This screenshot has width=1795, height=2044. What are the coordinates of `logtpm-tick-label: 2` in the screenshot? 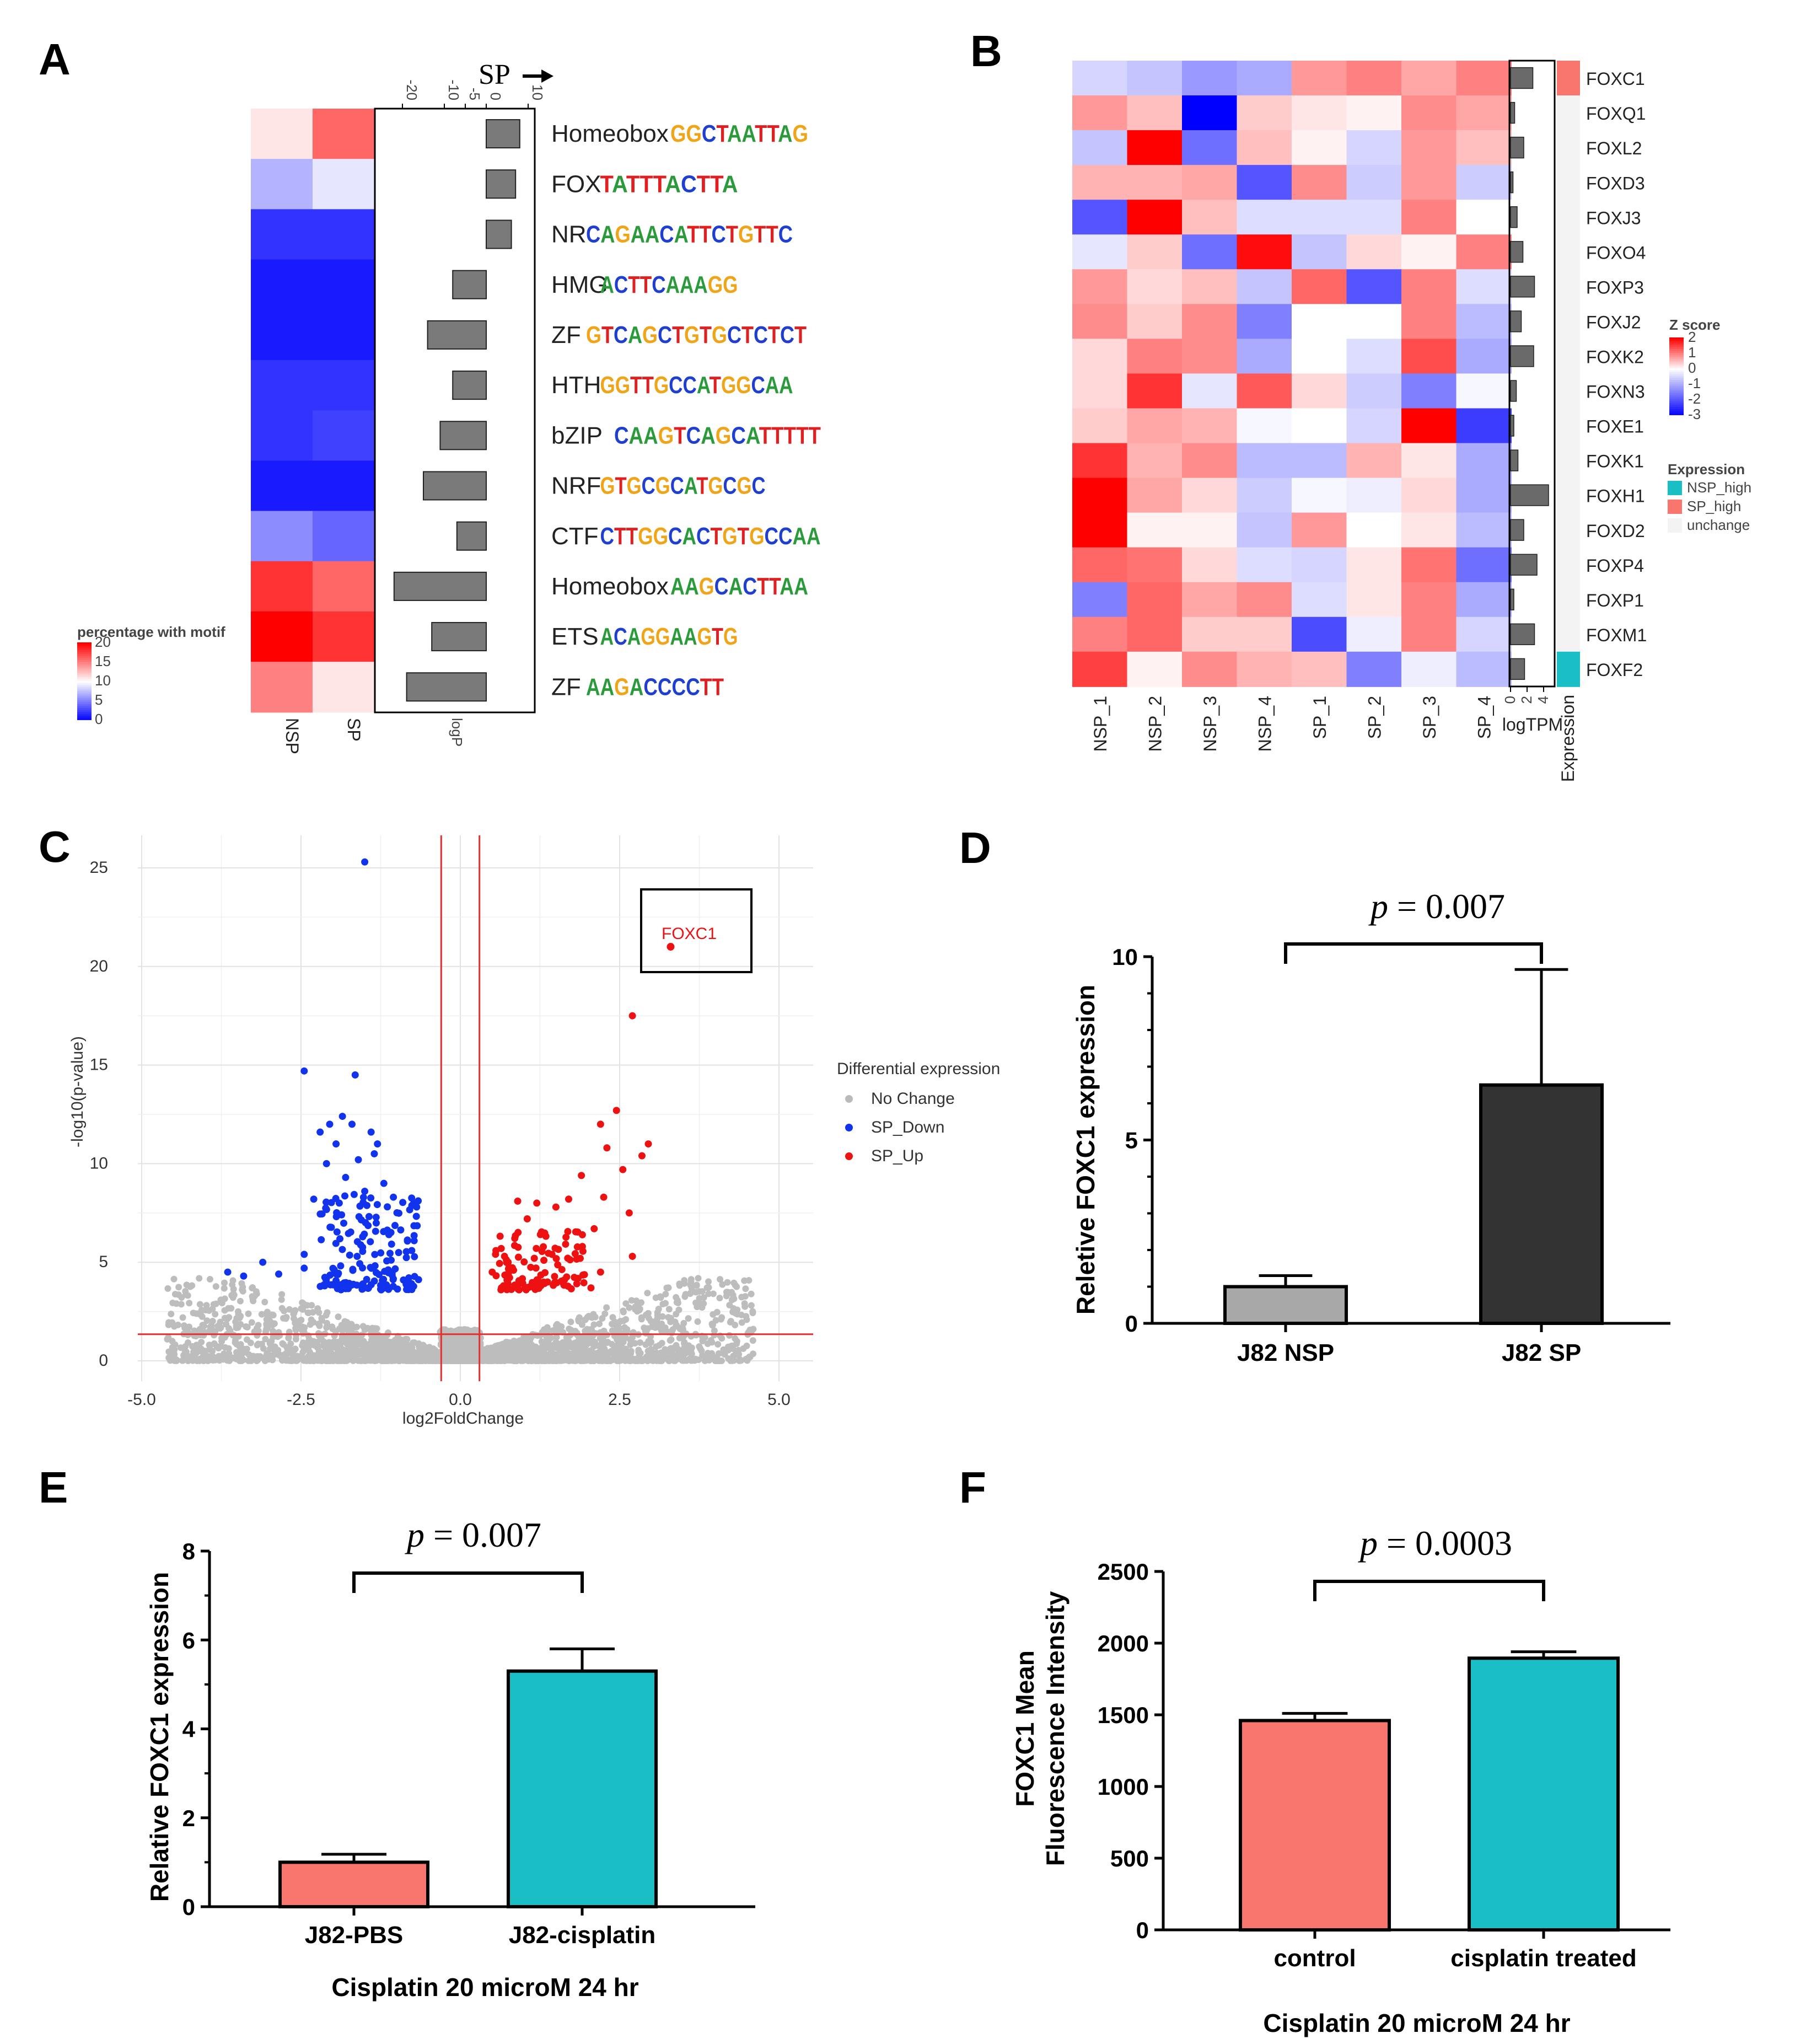 It's located at (1526, 700).